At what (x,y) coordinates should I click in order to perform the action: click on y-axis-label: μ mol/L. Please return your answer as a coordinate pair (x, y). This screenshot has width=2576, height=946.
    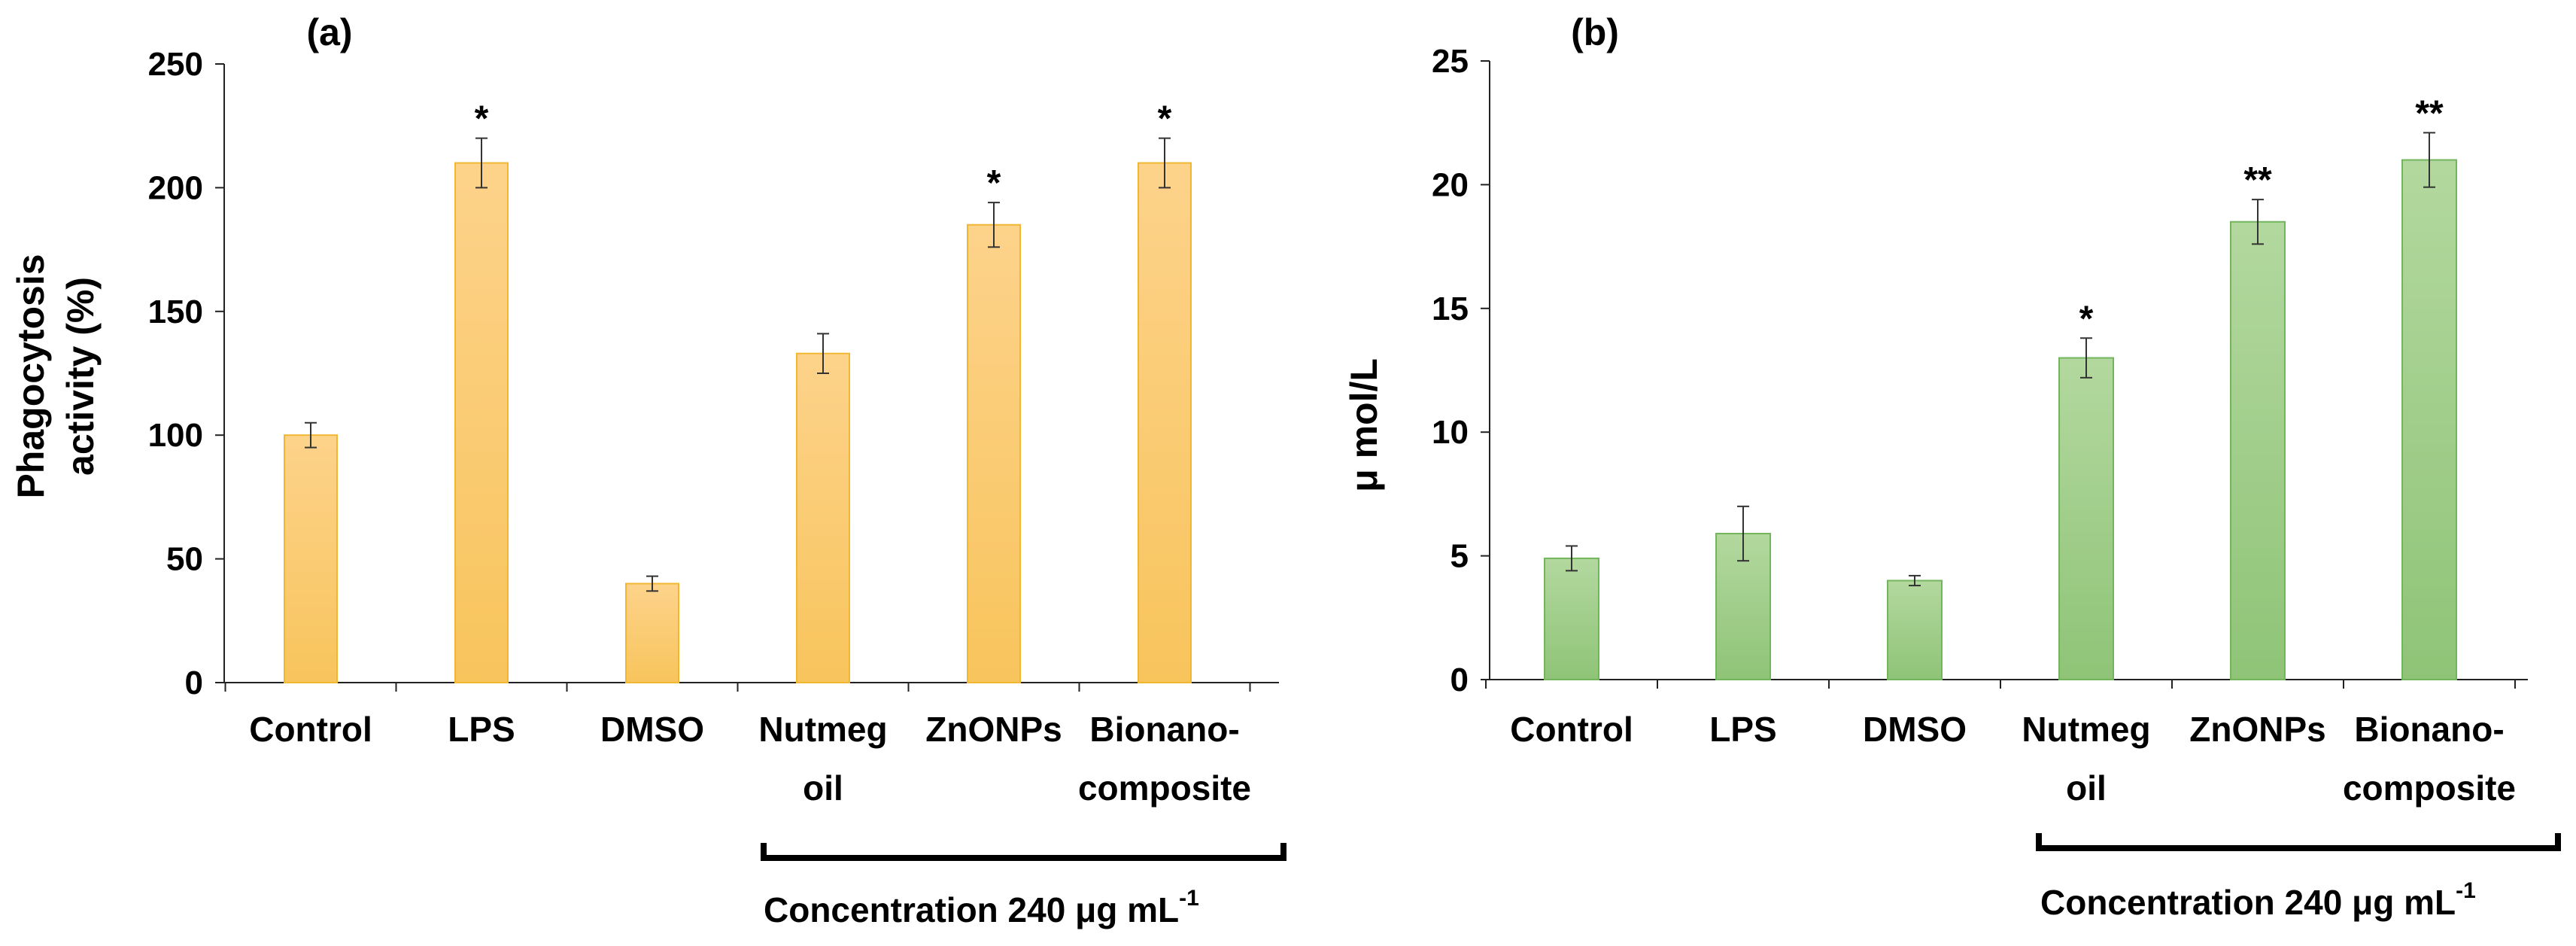
    Looking at the image, I should click on (1364, 425).